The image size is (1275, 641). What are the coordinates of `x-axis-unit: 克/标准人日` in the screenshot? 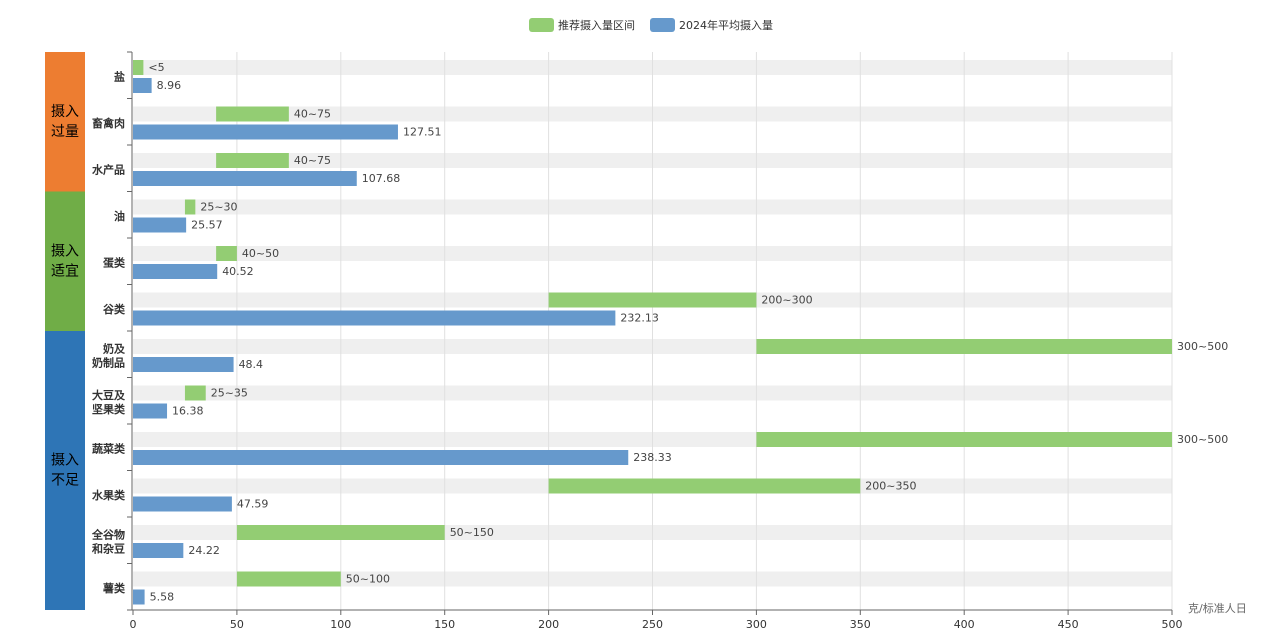 It's located at (1217, 608).